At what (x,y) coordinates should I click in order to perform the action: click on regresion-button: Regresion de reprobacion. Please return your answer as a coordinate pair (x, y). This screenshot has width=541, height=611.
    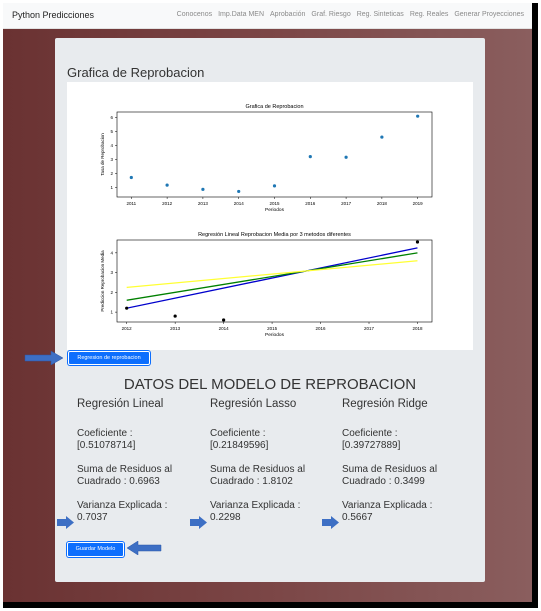
    Looking at the image, I should click on (109, 358).